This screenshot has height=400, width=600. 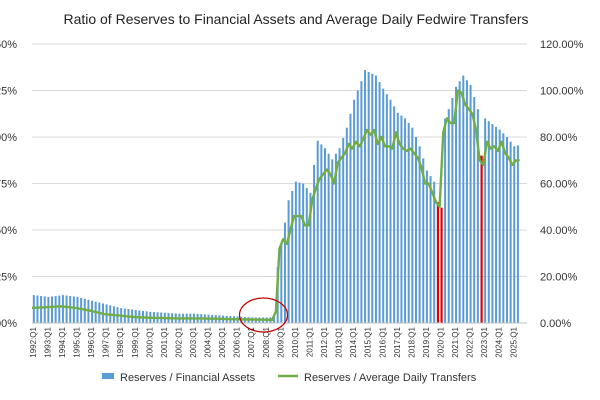 What do you see at coordinates (62, 341) in the screenshot?
I see `x-tick-label: 1994:Q1` at bounding box center [62, 341].